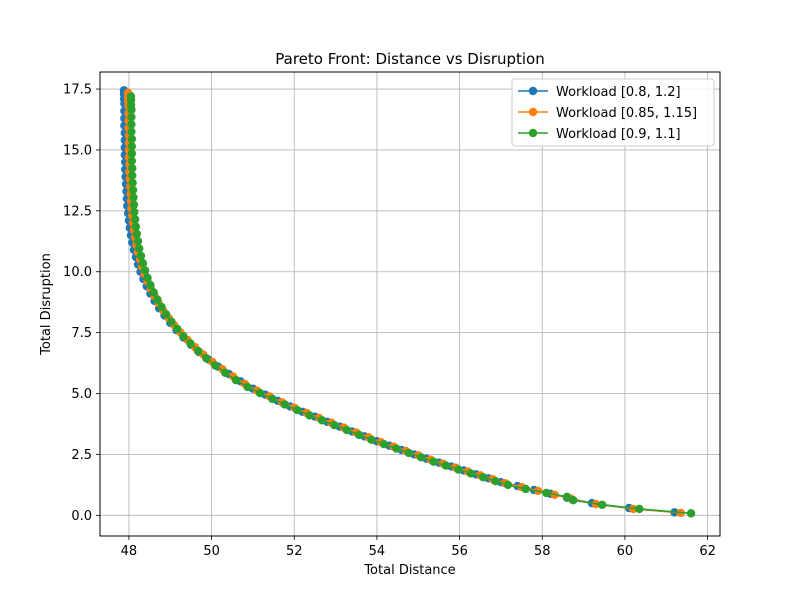  What do you see at coordinates (618, 134) in the screenshot?
I see `legend-label: Workload [0.9, 1.1]` at bounding box center [618, 134].